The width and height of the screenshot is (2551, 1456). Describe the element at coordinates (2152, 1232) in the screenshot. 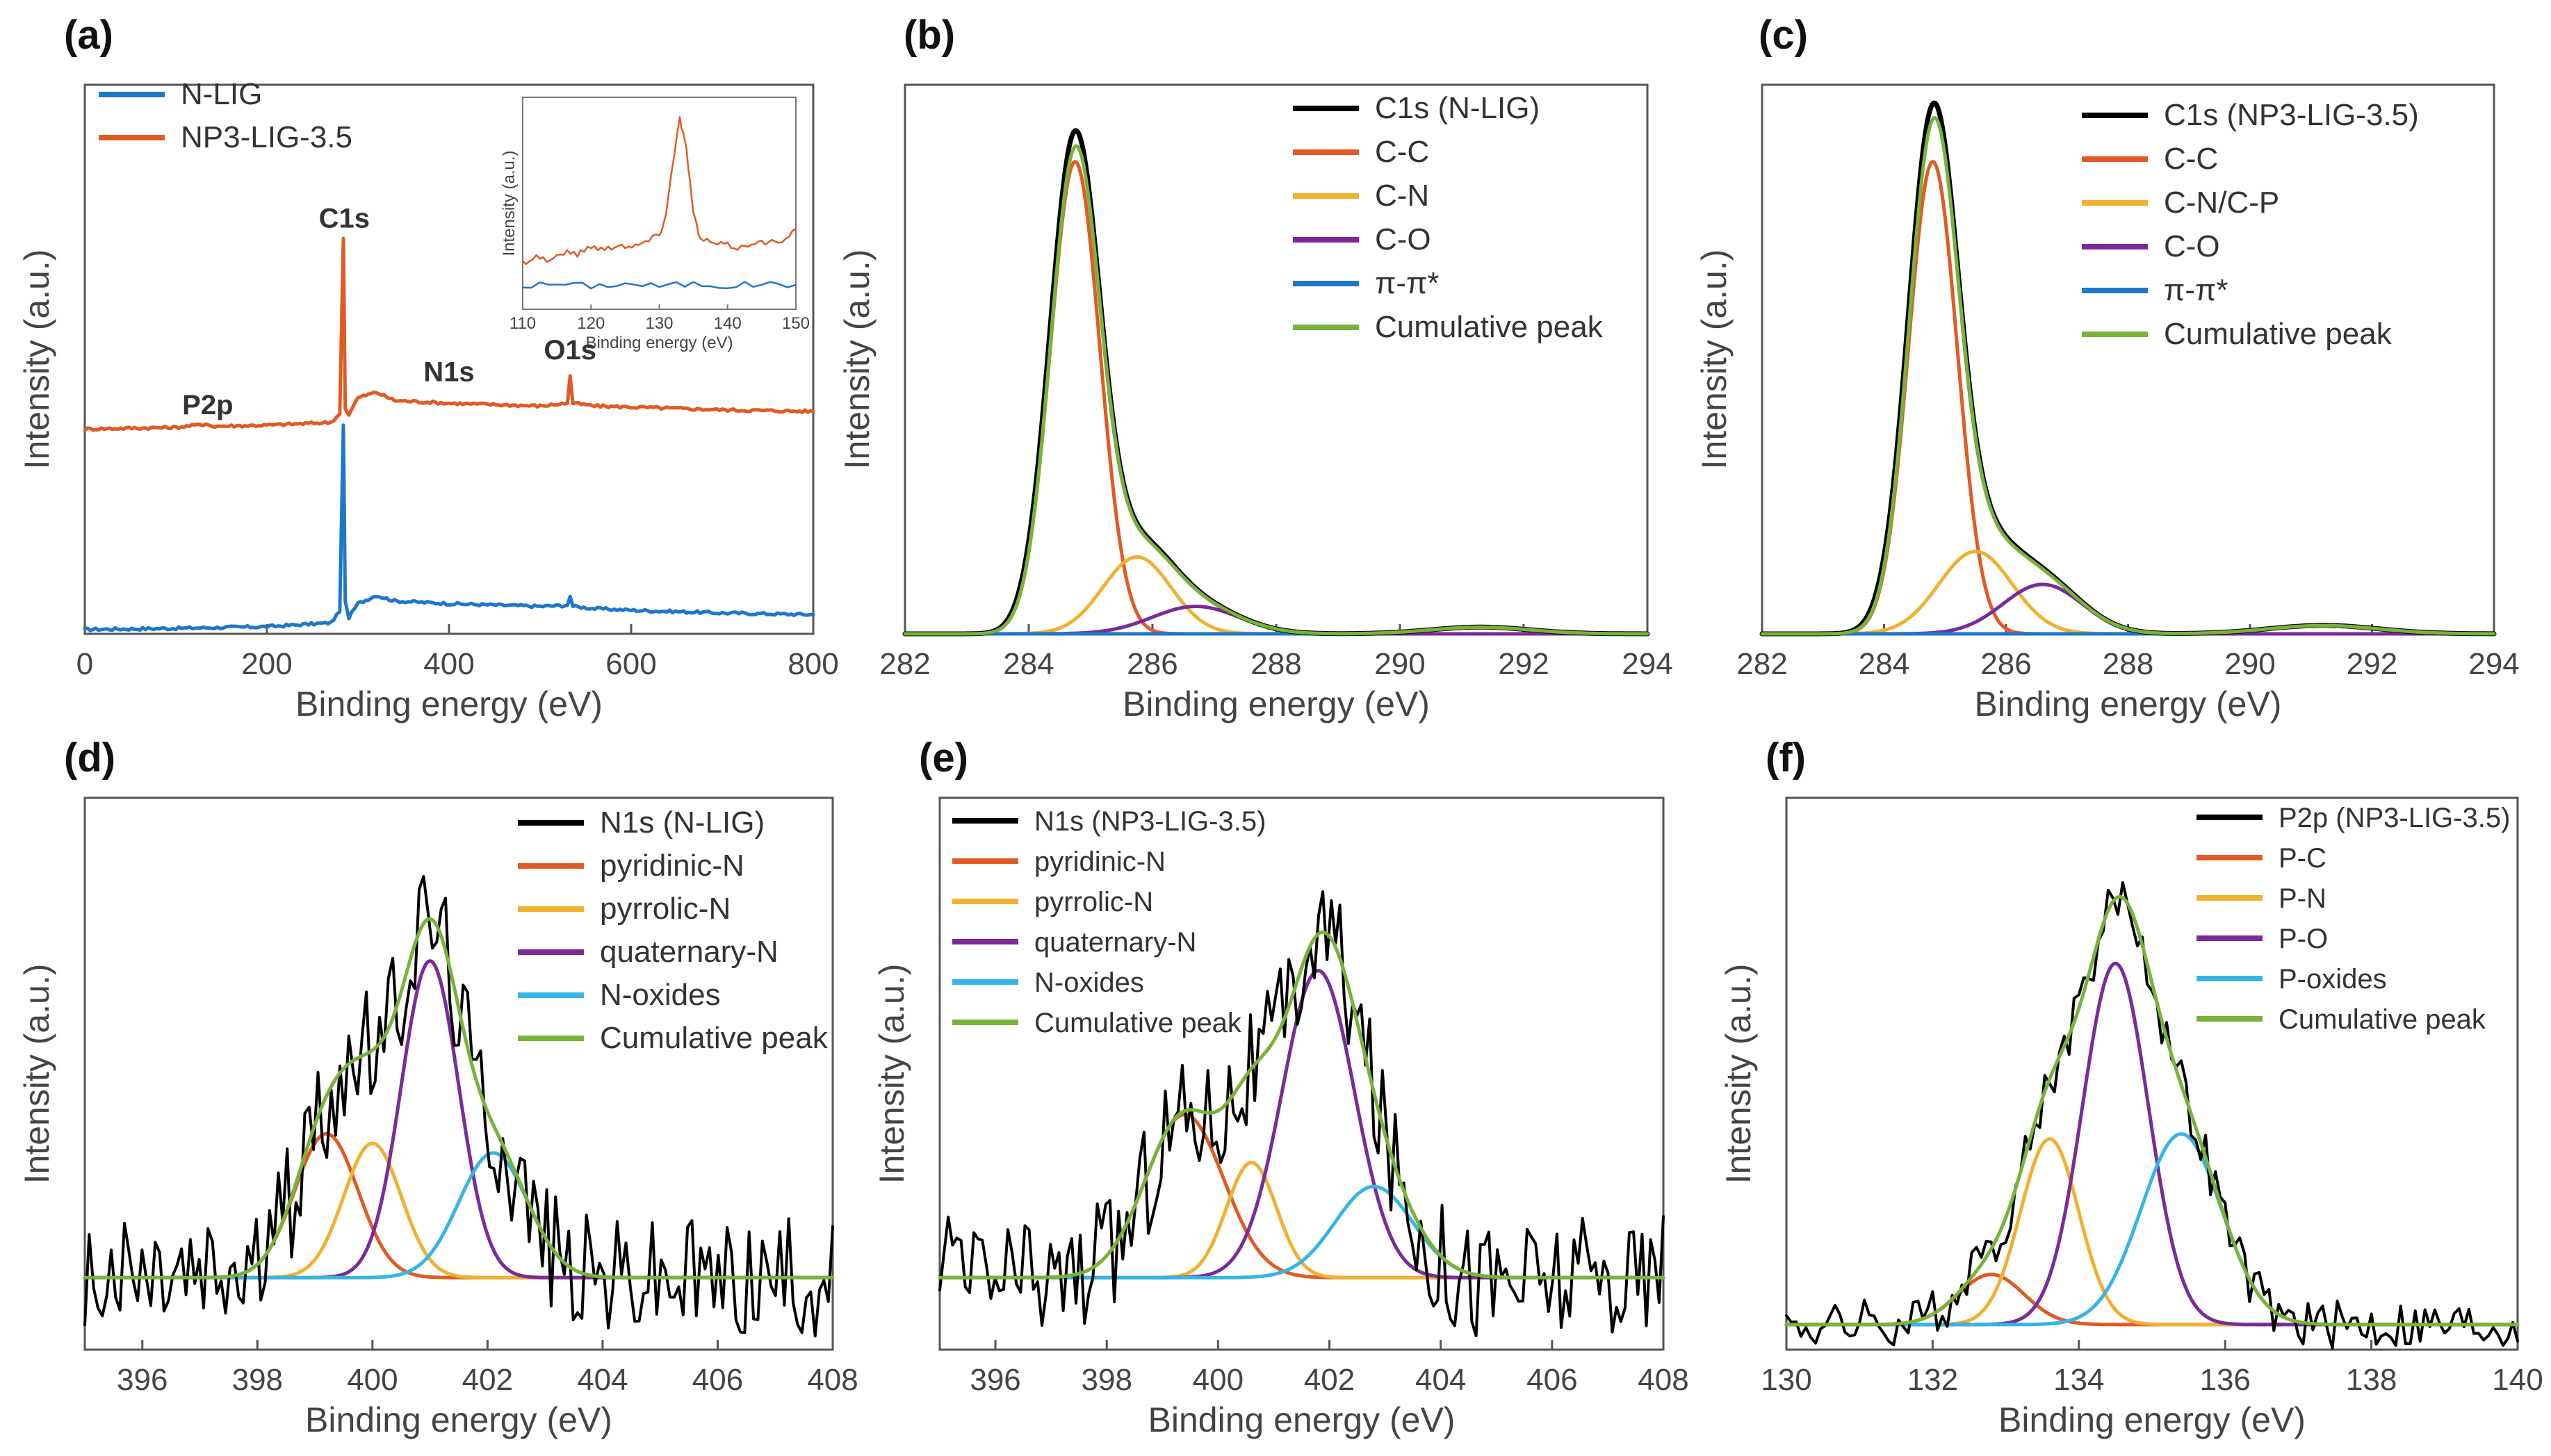

I see `fit-component-P-N` at that location.